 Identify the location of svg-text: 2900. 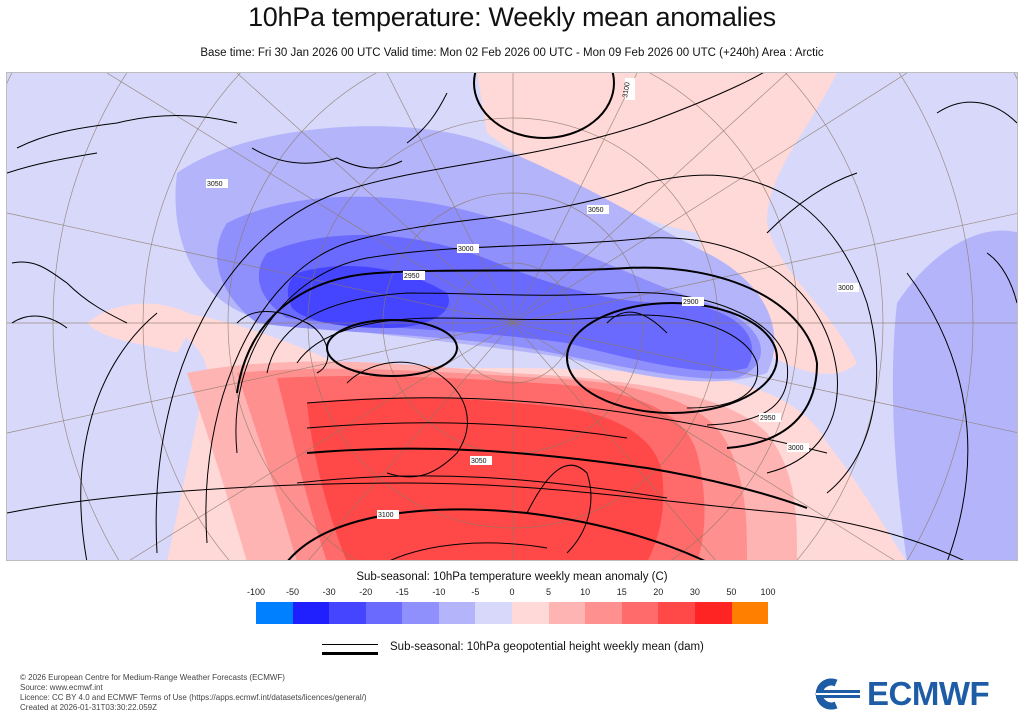
(691, 302).